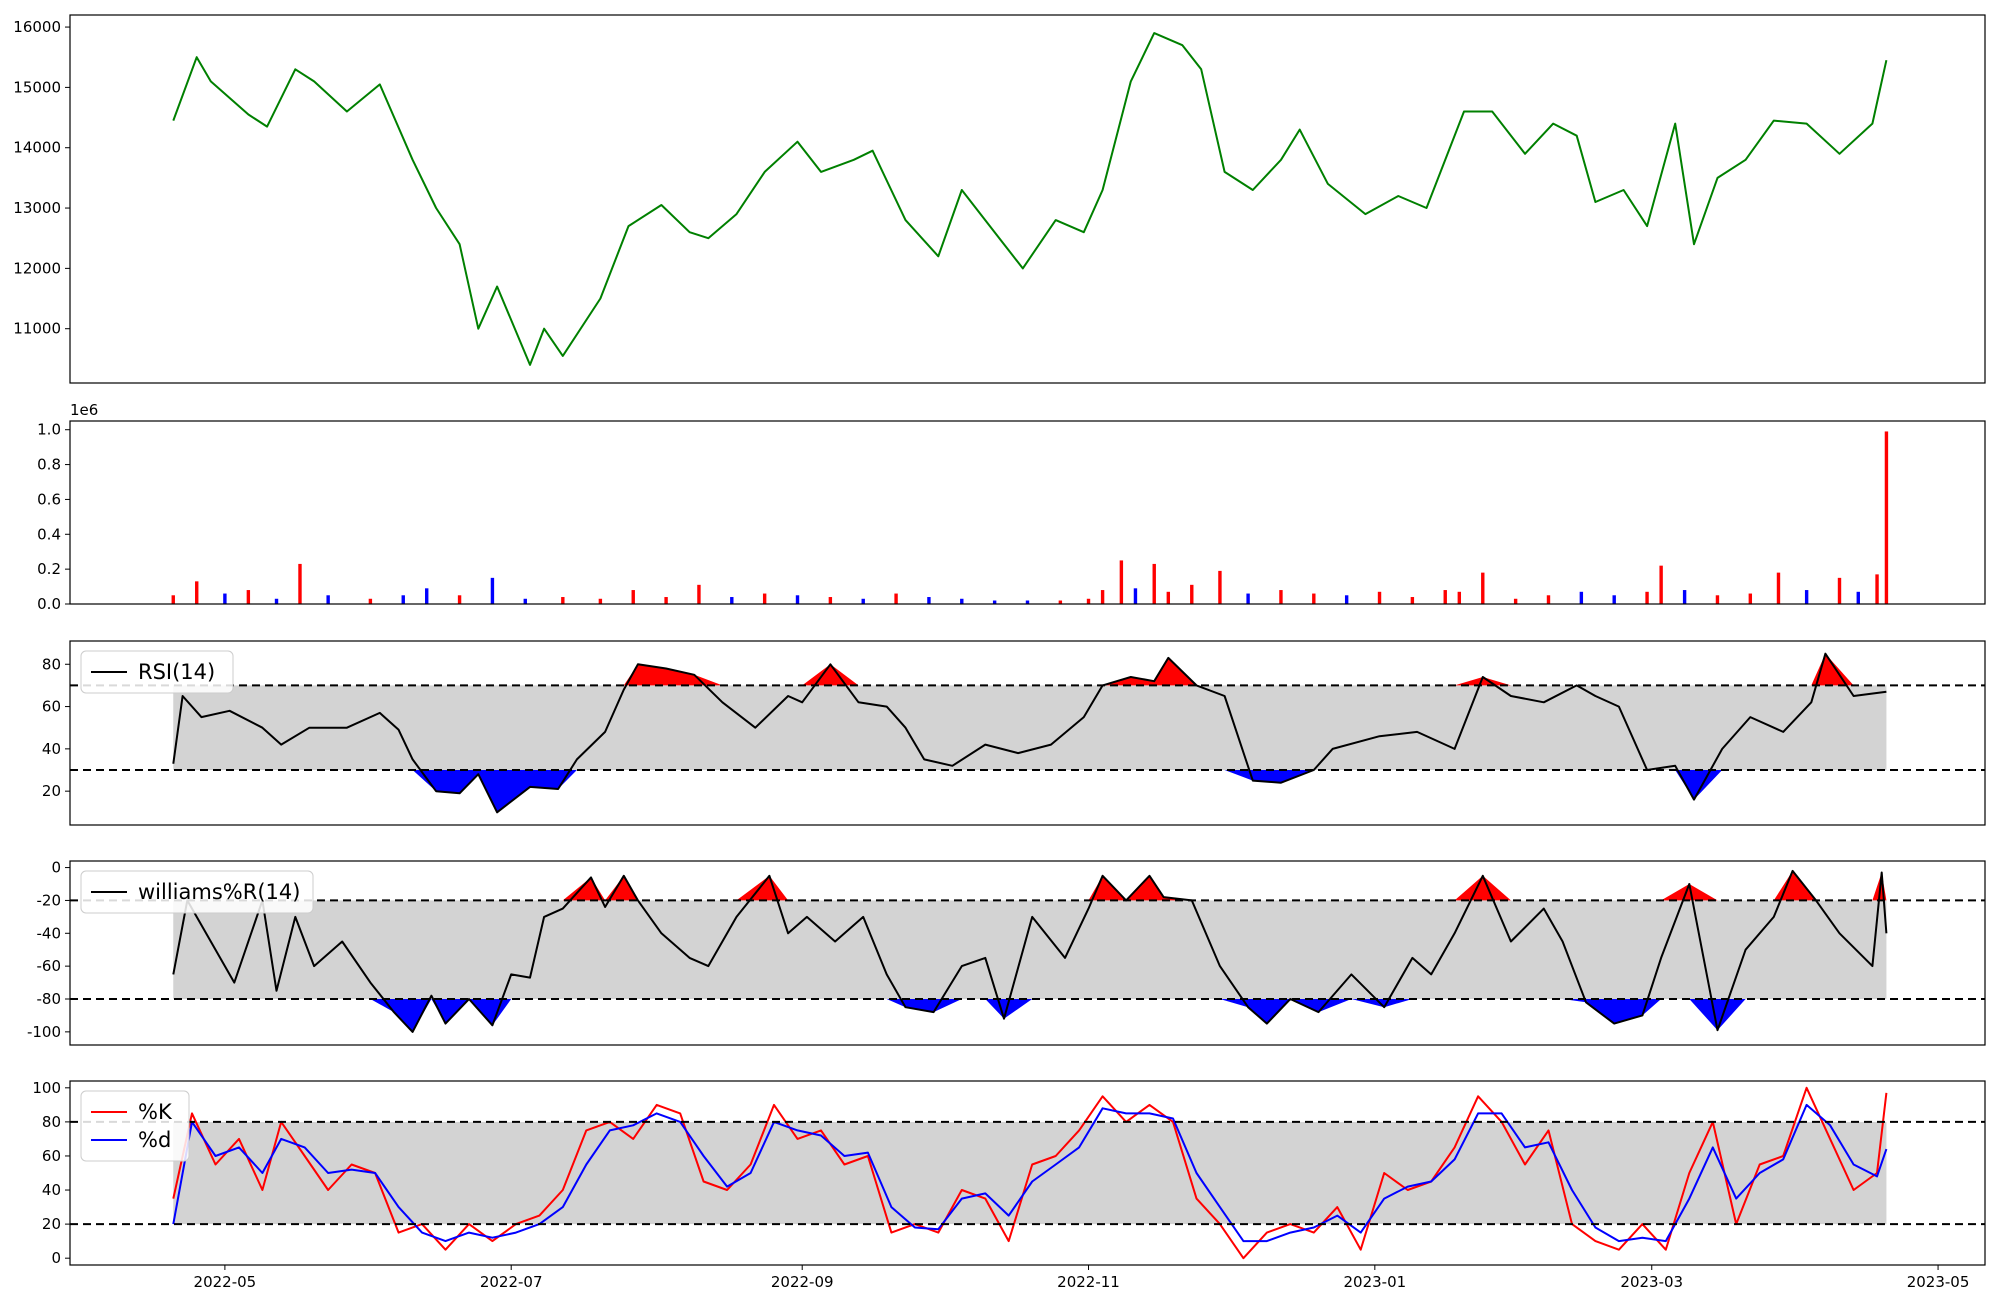  I want to click on rsi-legend-box, so click(157, 672).